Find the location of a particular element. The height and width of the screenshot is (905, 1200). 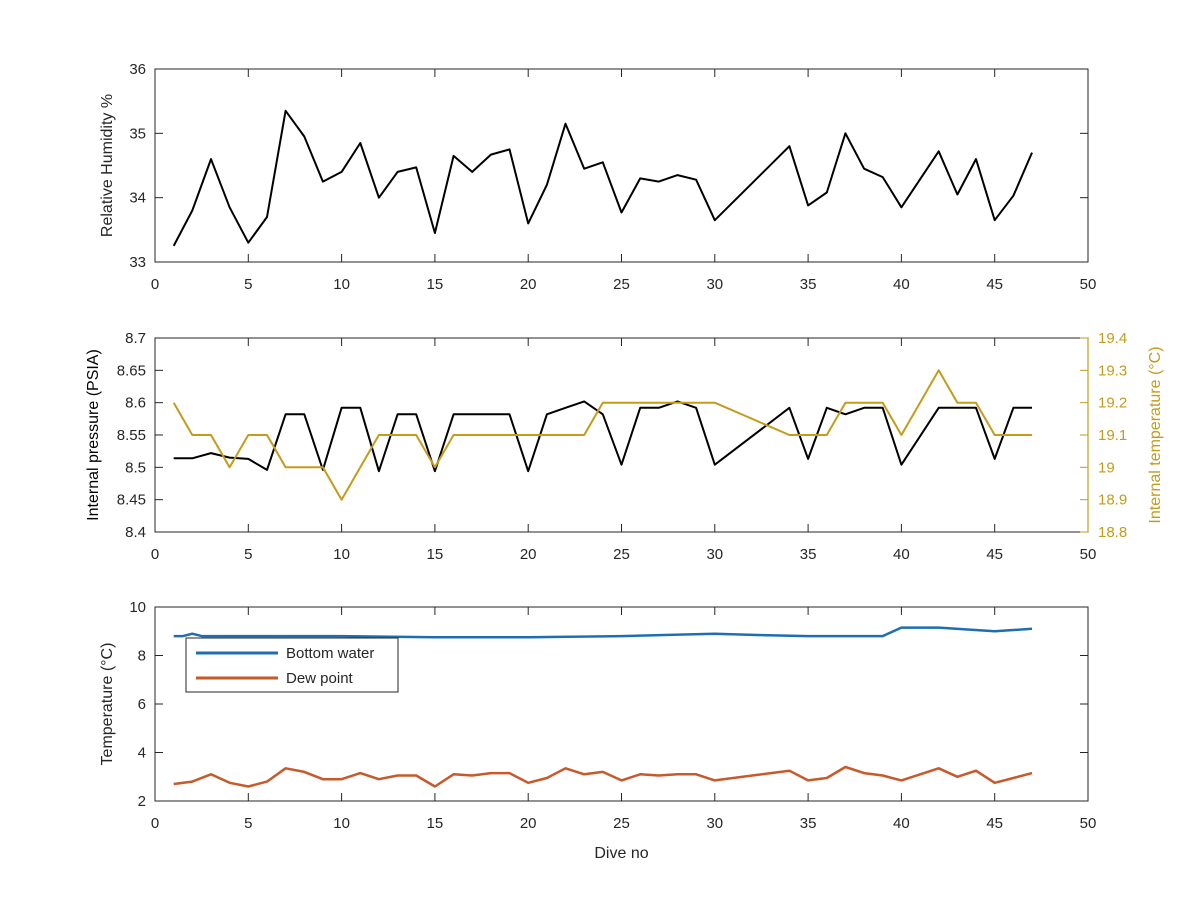

y-tick-label: 4 is located at coordinates (142, 753).